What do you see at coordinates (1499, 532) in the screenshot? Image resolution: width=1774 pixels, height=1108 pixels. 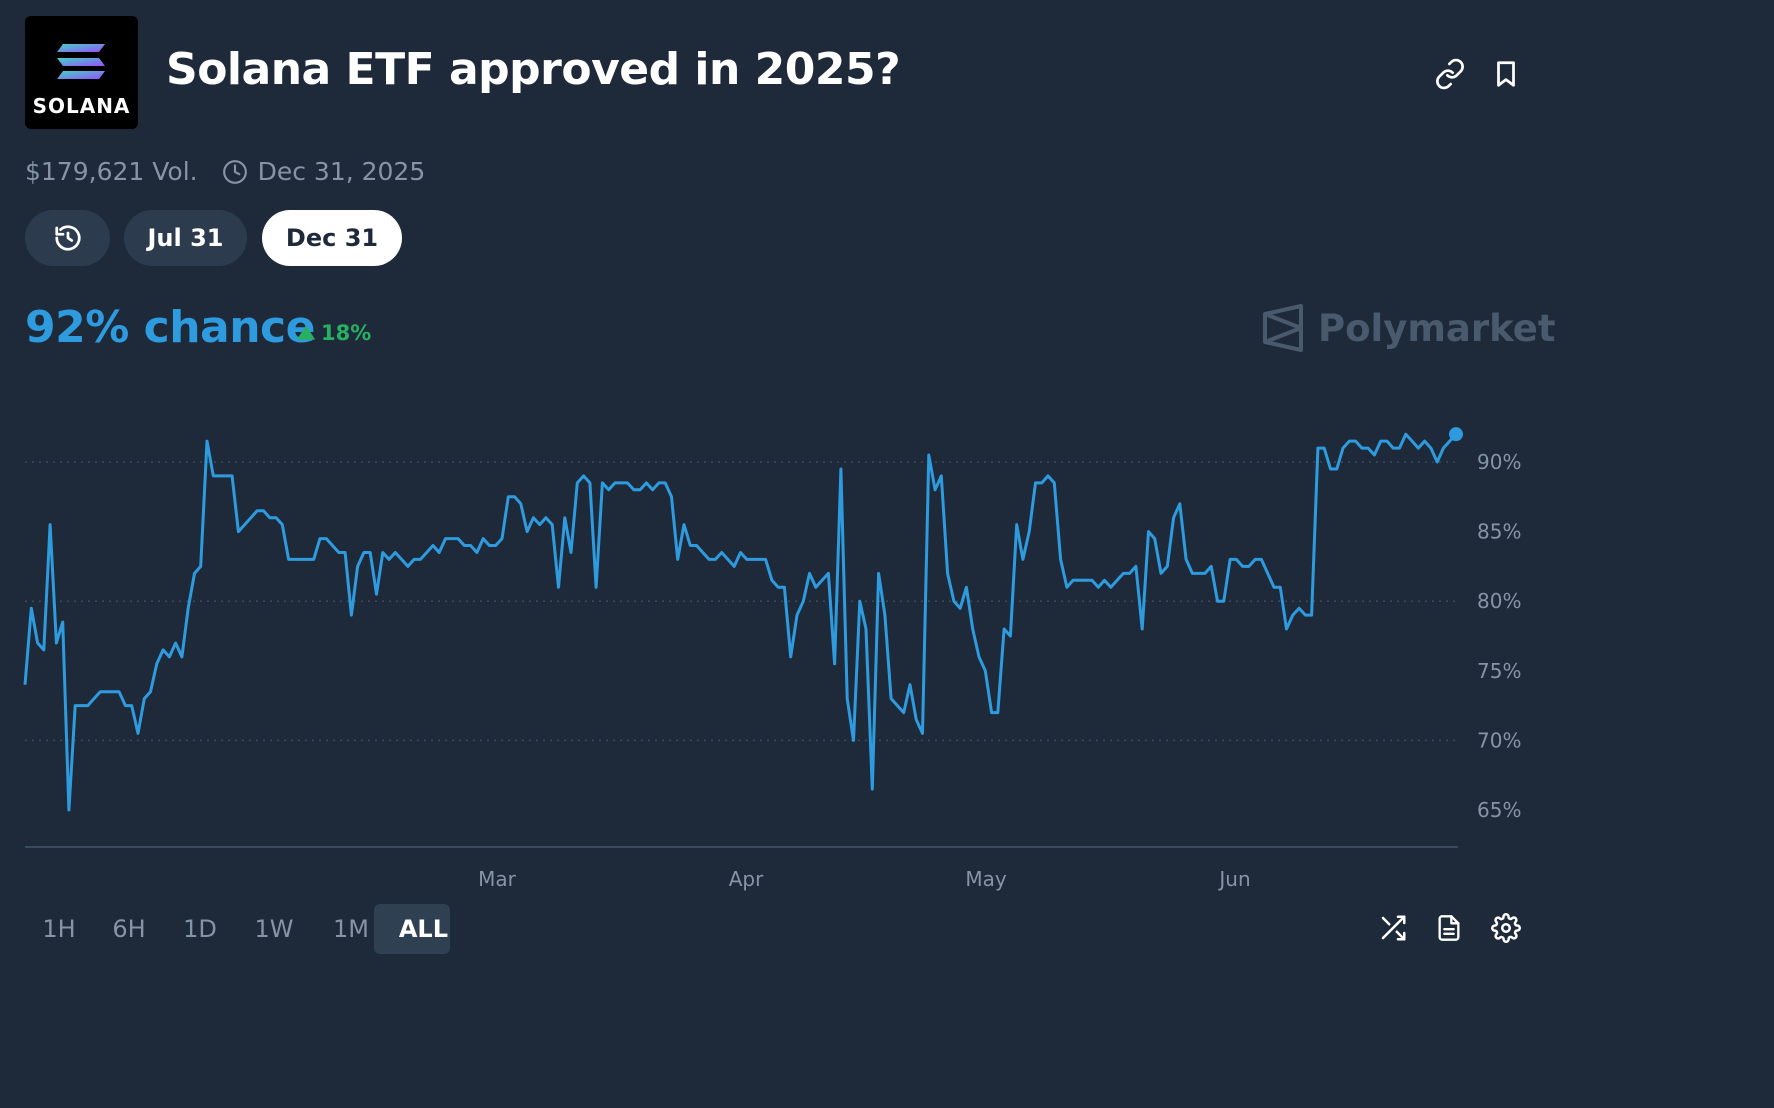 I see `y-tick-label: 85%` at bounding box center [1499, 532].